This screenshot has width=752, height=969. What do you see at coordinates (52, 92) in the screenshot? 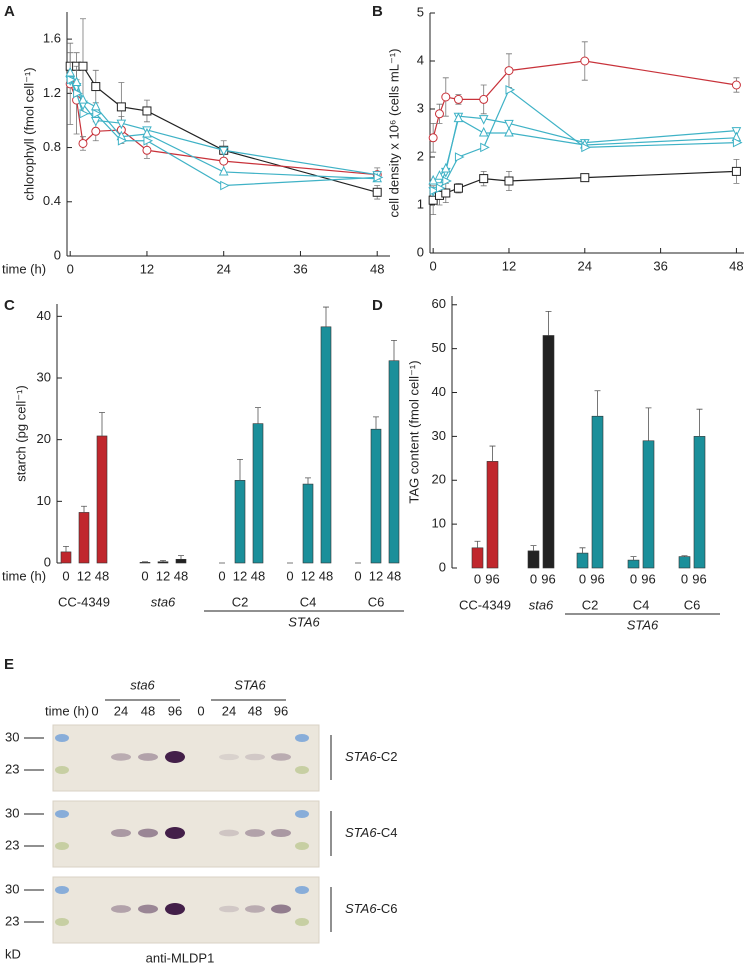
I see `y-tick-label: 1.2` at bounding box center [52, 92].